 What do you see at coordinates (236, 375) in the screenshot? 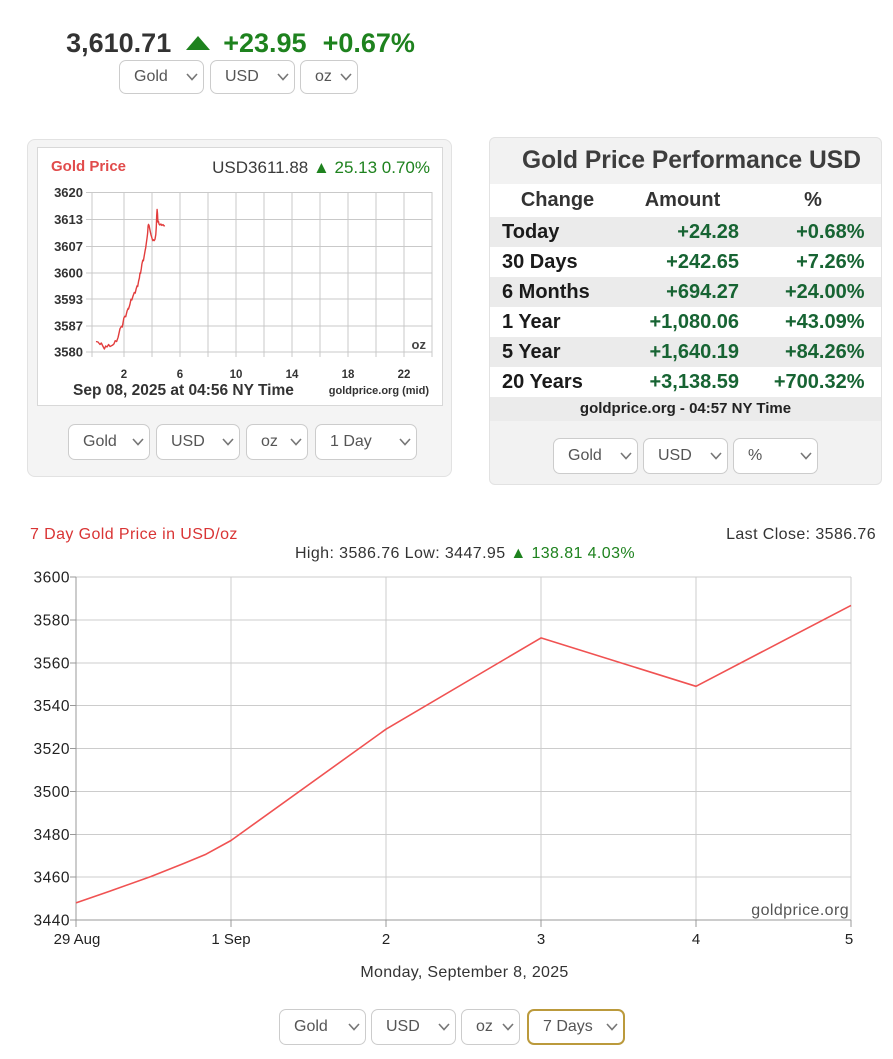
I see `svg-text: 10` at bounding box center [236, 375].